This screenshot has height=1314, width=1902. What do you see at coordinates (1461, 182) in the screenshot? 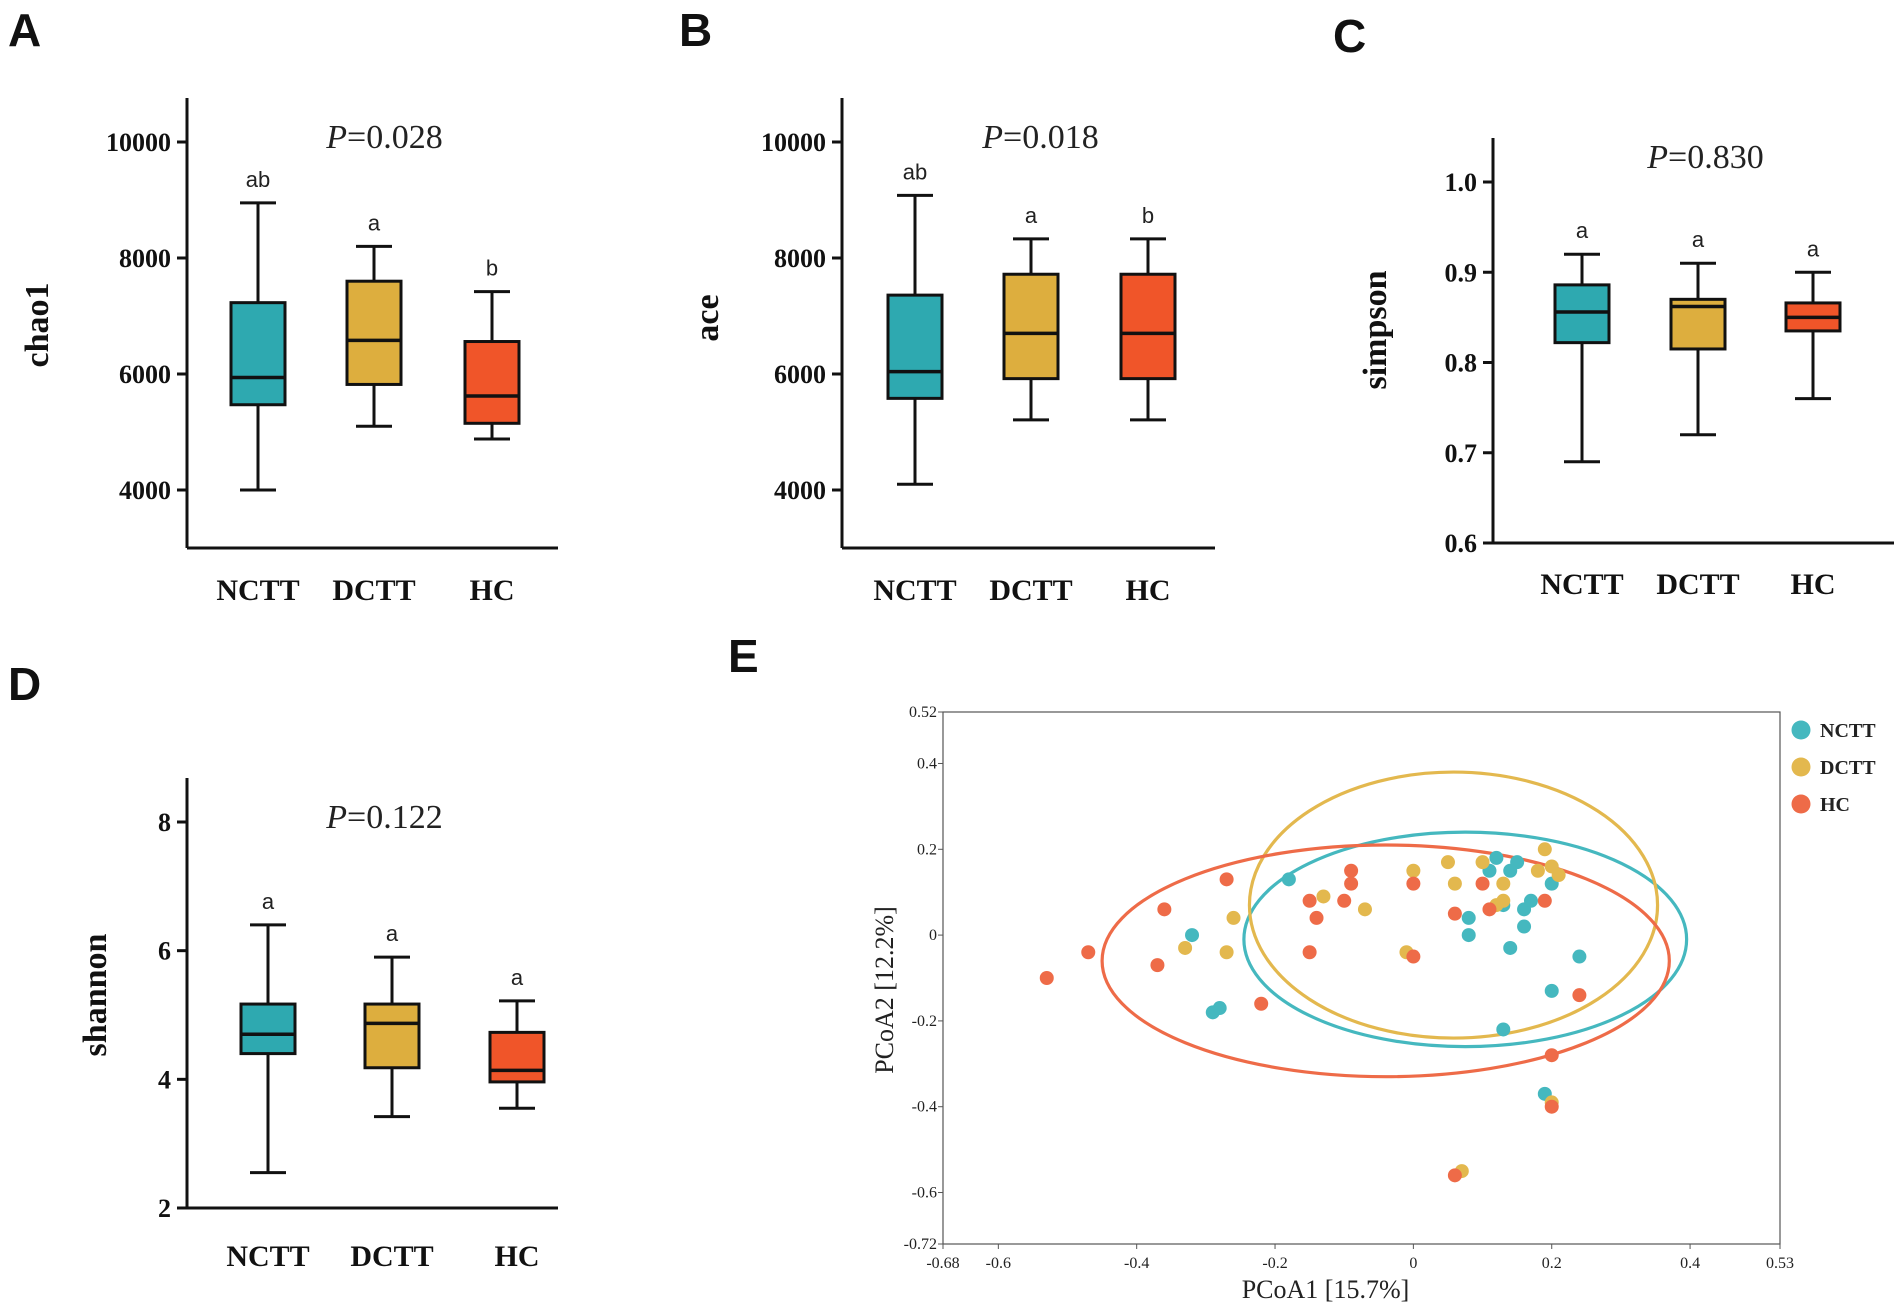
I see `y-tick-label: 1.0` at bounding box center [1461, 182].